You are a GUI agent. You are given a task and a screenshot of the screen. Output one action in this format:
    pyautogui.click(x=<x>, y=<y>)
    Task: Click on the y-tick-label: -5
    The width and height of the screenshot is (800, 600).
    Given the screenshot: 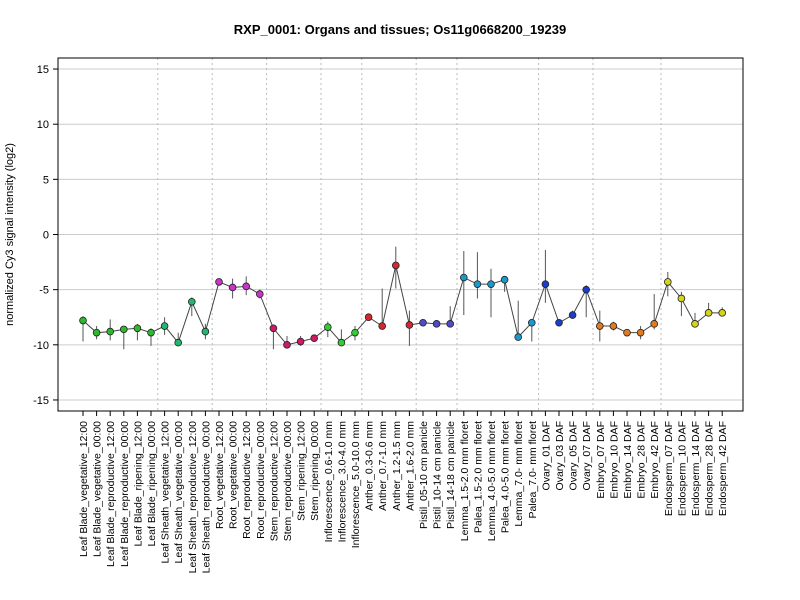 What is the action you would take?
    pyautogui.click(x=44, y=291)
    